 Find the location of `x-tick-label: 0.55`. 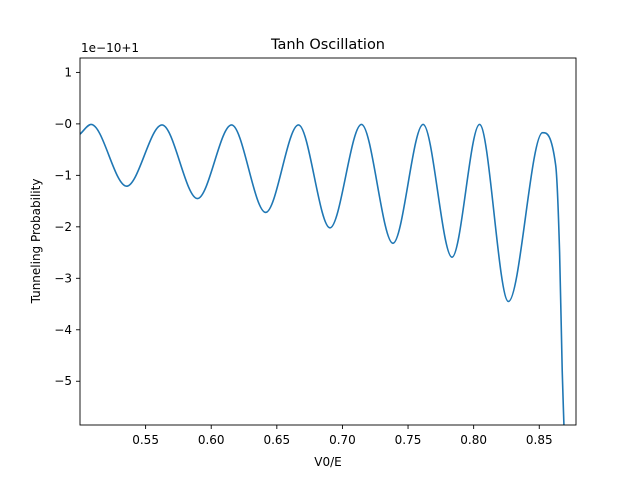

x-tick-label: 0.55 is located at coordinates (145, 440).